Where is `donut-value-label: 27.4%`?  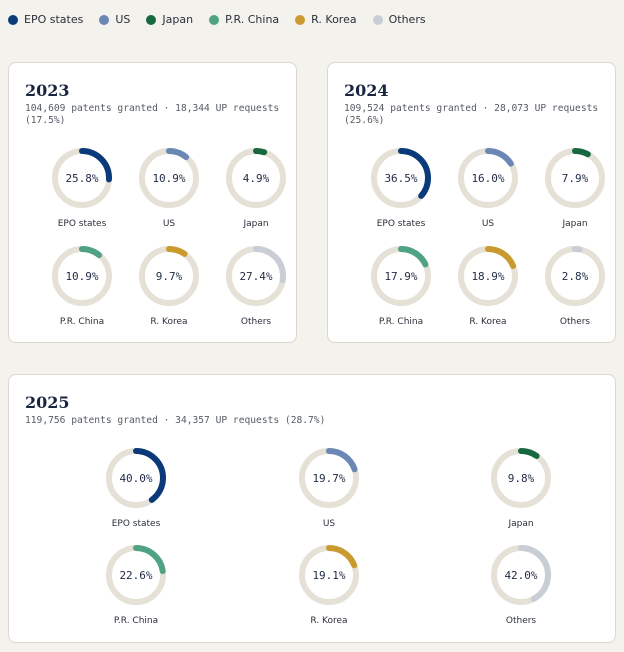 donut-value-label: 27.4% is located at coordinates (255, 276).